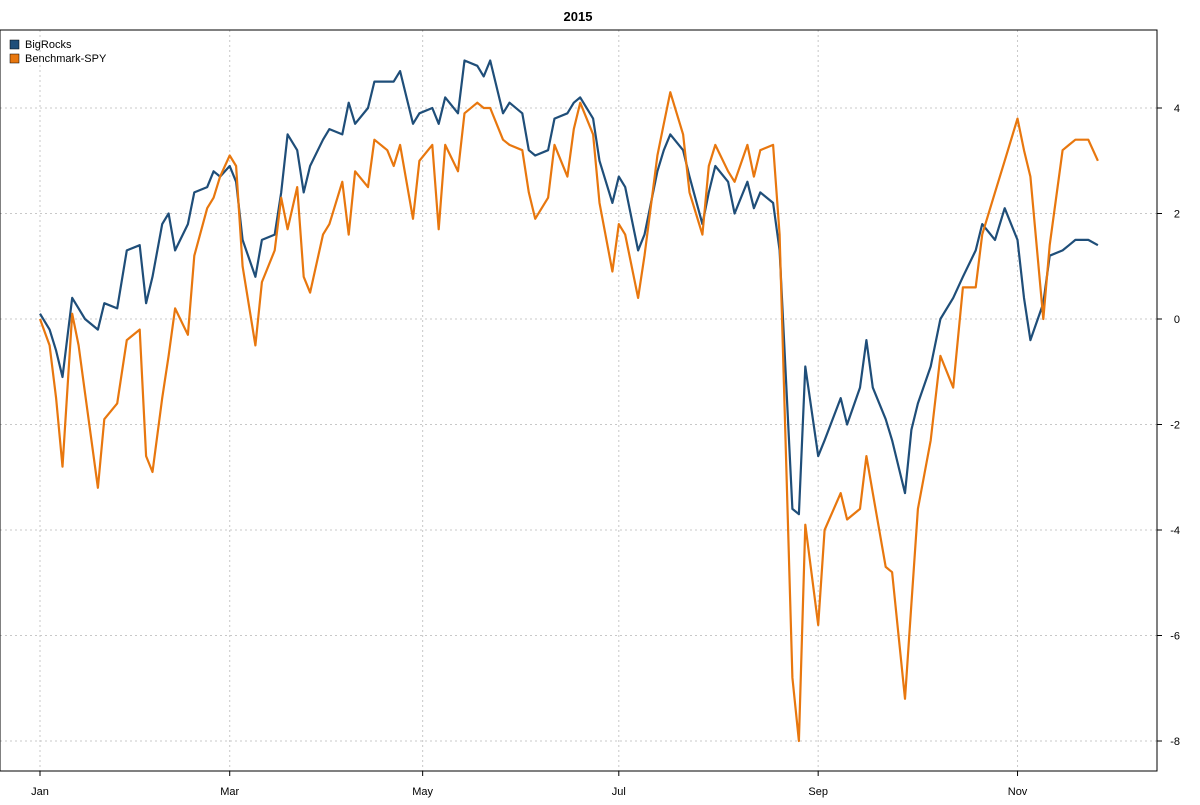  Describe the element at coordinates (578, 16) in the screenshot. I see `chart-title: 2015` at that location.